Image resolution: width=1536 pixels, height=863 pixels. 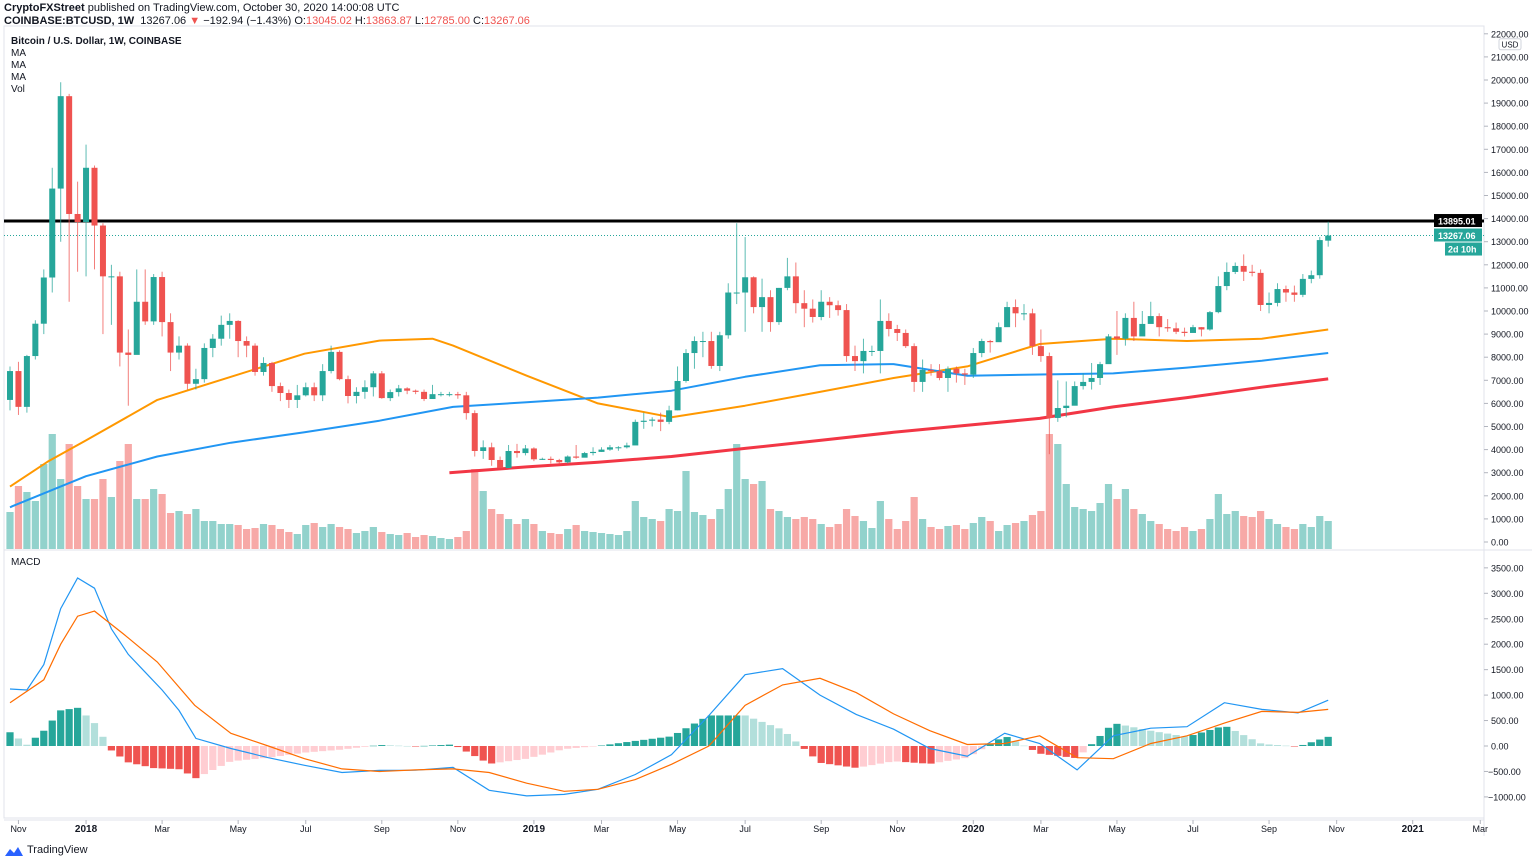 I want to click on time-tick-label: 2020, so click(x=973, y=829).